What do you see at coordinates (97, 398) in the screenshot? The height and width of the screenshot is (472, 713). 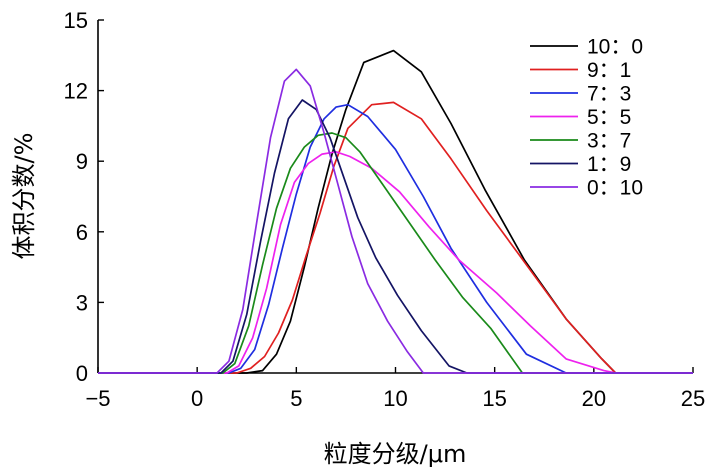 I see `x-tick-label: −5` at bounding box center [97, 398].